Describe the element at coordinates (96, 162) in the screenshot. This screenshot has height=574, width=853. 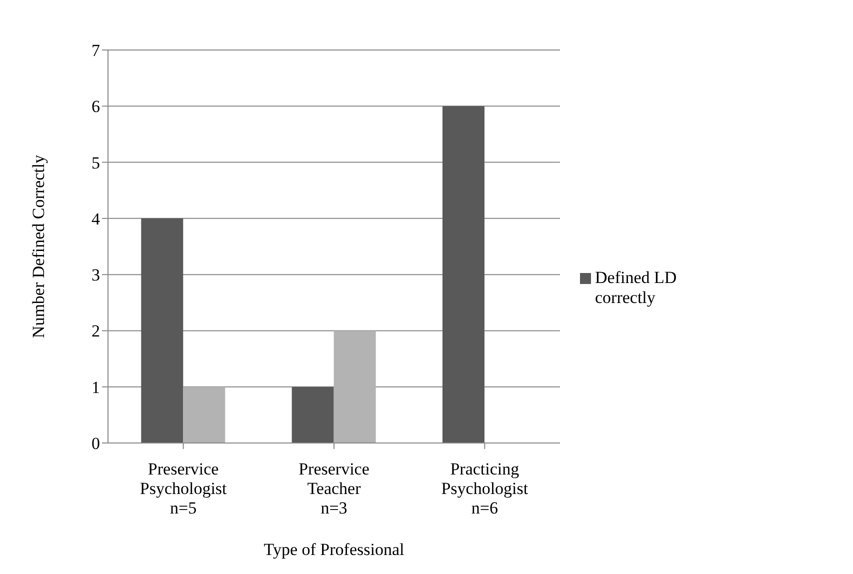
I see `y-tick-label: 5` at that location.